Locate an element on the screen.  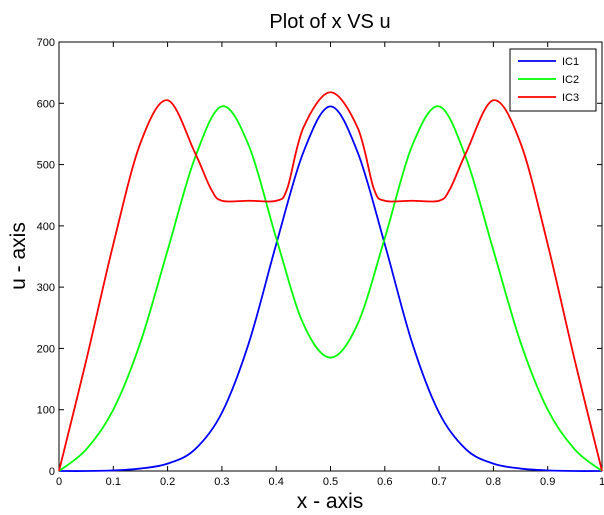
y-tick-label: 500 is located at coordinates (46, 166).